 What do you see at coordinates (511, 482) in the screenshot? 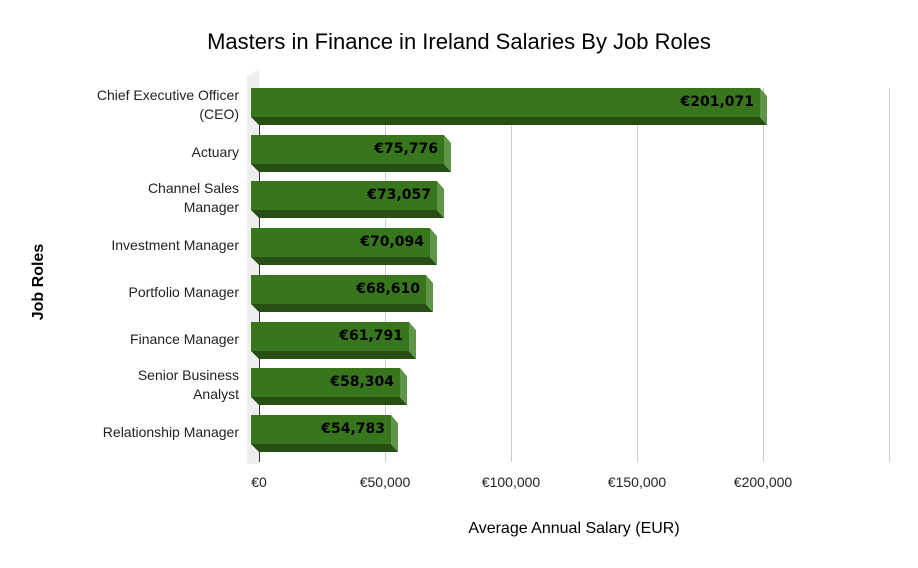
I see `x-tick-label: €100,000` at bounding box center [511, 482].